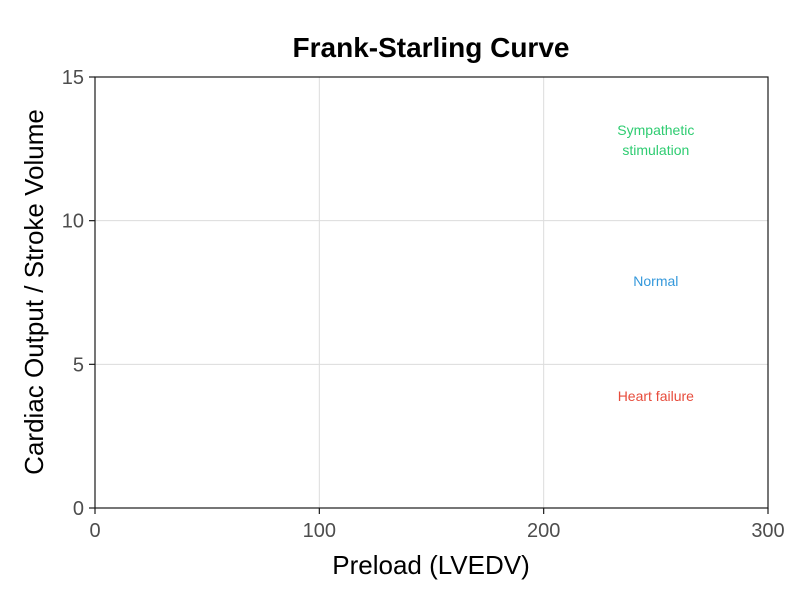  What do you see at coordinates (655, 150) in the screenshot?
I see `annotation-label: stimulation` at bounding box center [655, 150].